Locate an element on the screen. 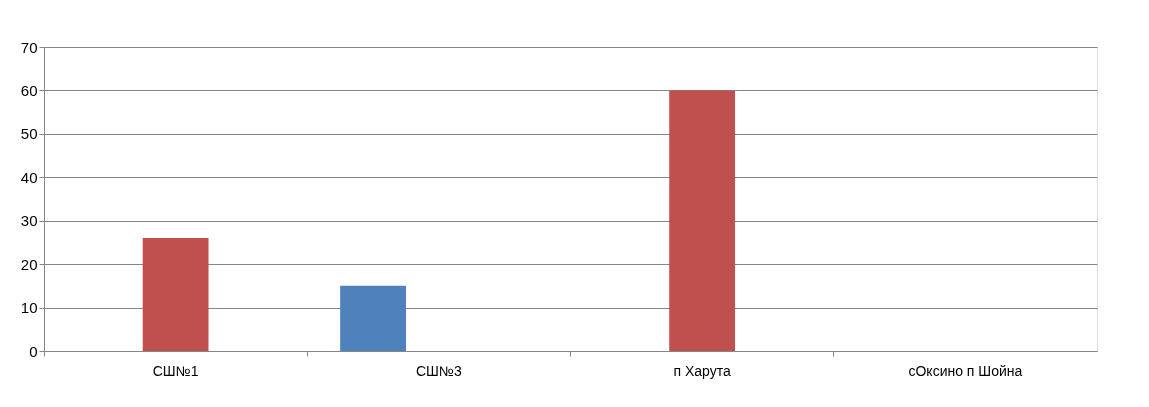  x-tick-label: СШ№1 is located at coordinates (175, 370).